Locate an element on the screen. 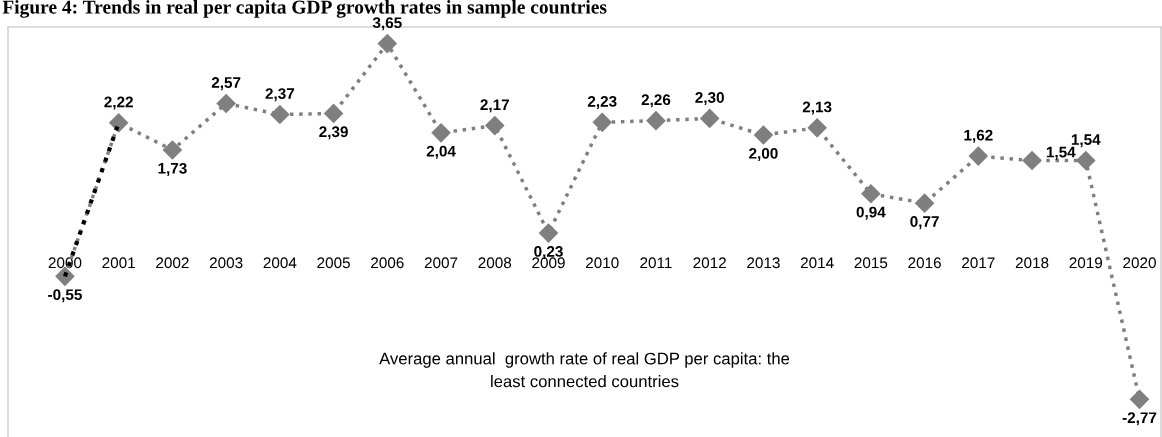  x-tick-label: 2008 is located at coordinates (495, 263).